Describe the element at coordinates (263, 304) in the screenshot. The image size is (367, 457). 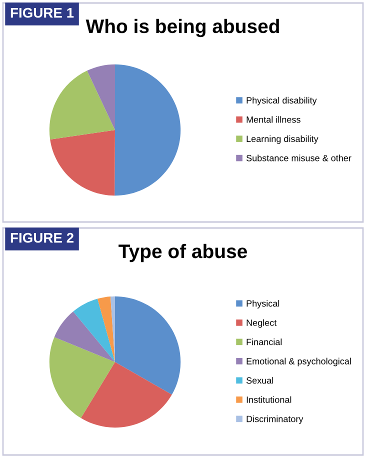
I see `legend-label: Physical` at that location.